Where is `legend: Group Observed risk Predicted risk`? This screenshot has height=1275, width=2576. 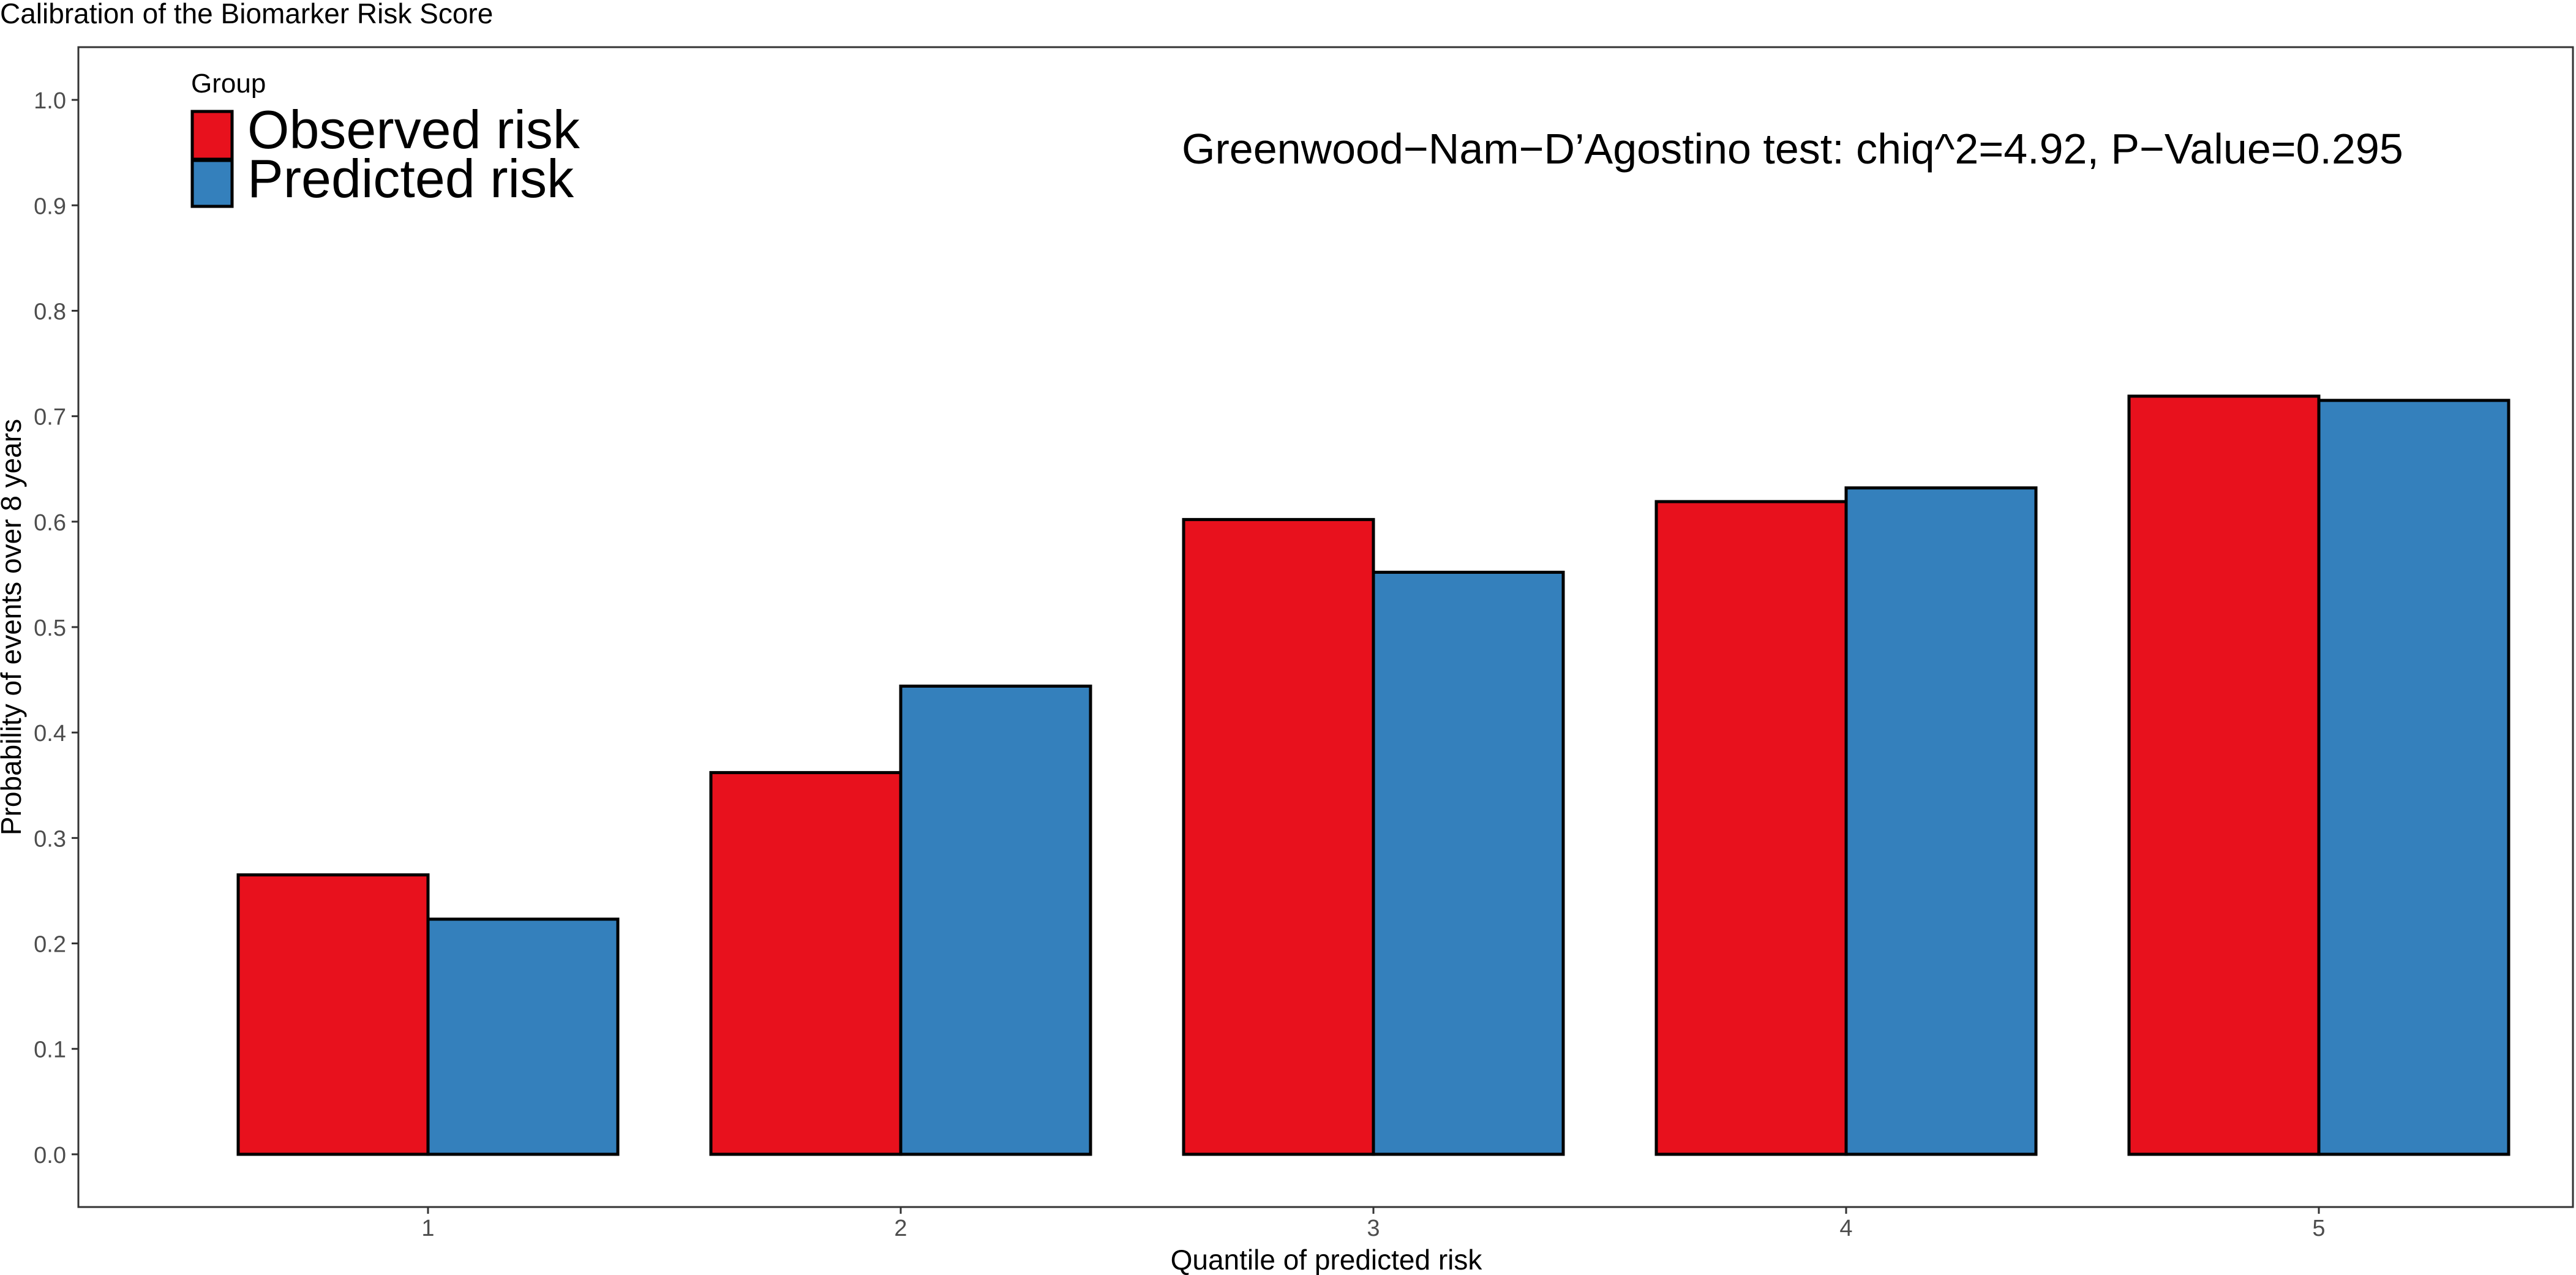 legend: Group Observed risk Predicted risk is located at coordinates (385, 139).